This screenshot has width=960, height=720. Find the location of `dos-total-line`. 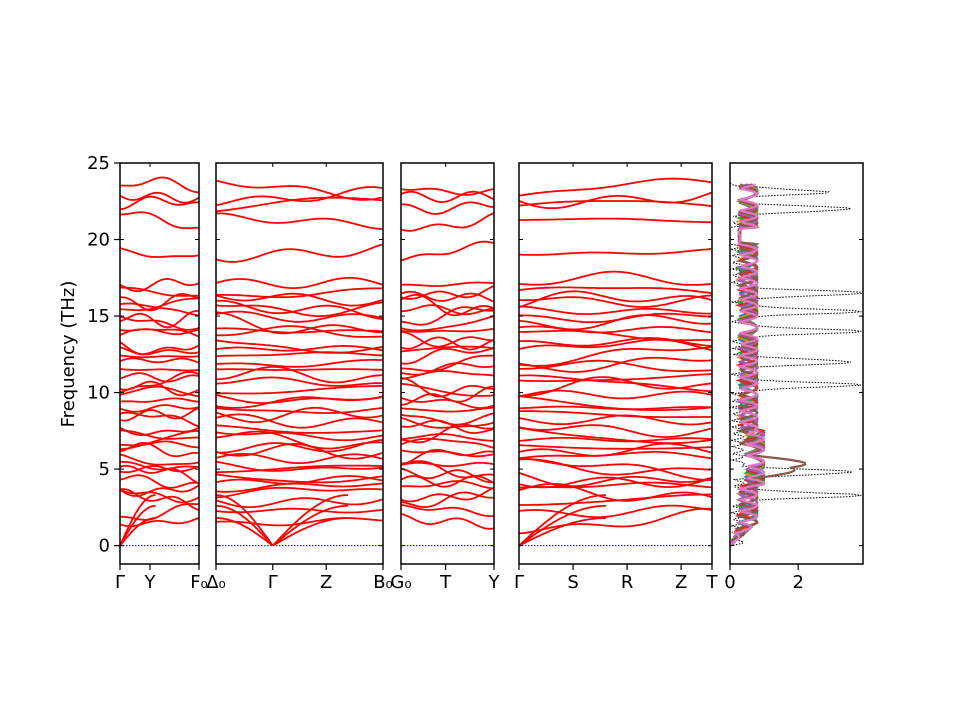

dos-total-line is located at coordinates (795, 364).